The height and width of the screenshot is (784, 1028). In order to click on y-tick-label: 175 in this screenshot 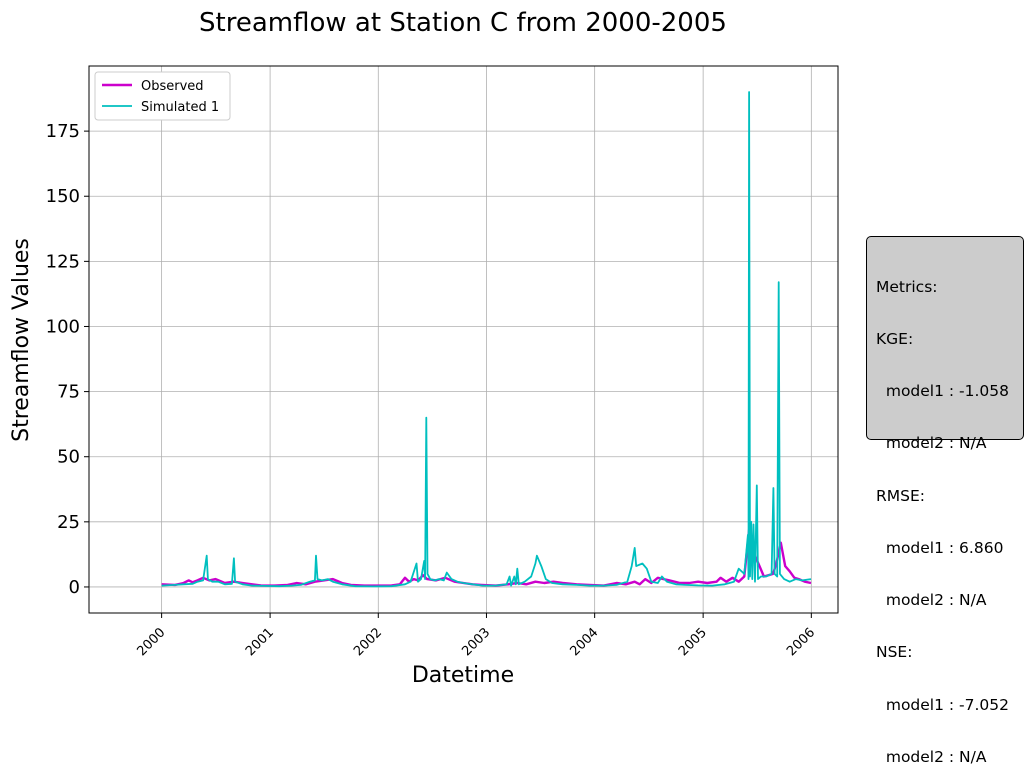, I will do `click(63, 131)`.